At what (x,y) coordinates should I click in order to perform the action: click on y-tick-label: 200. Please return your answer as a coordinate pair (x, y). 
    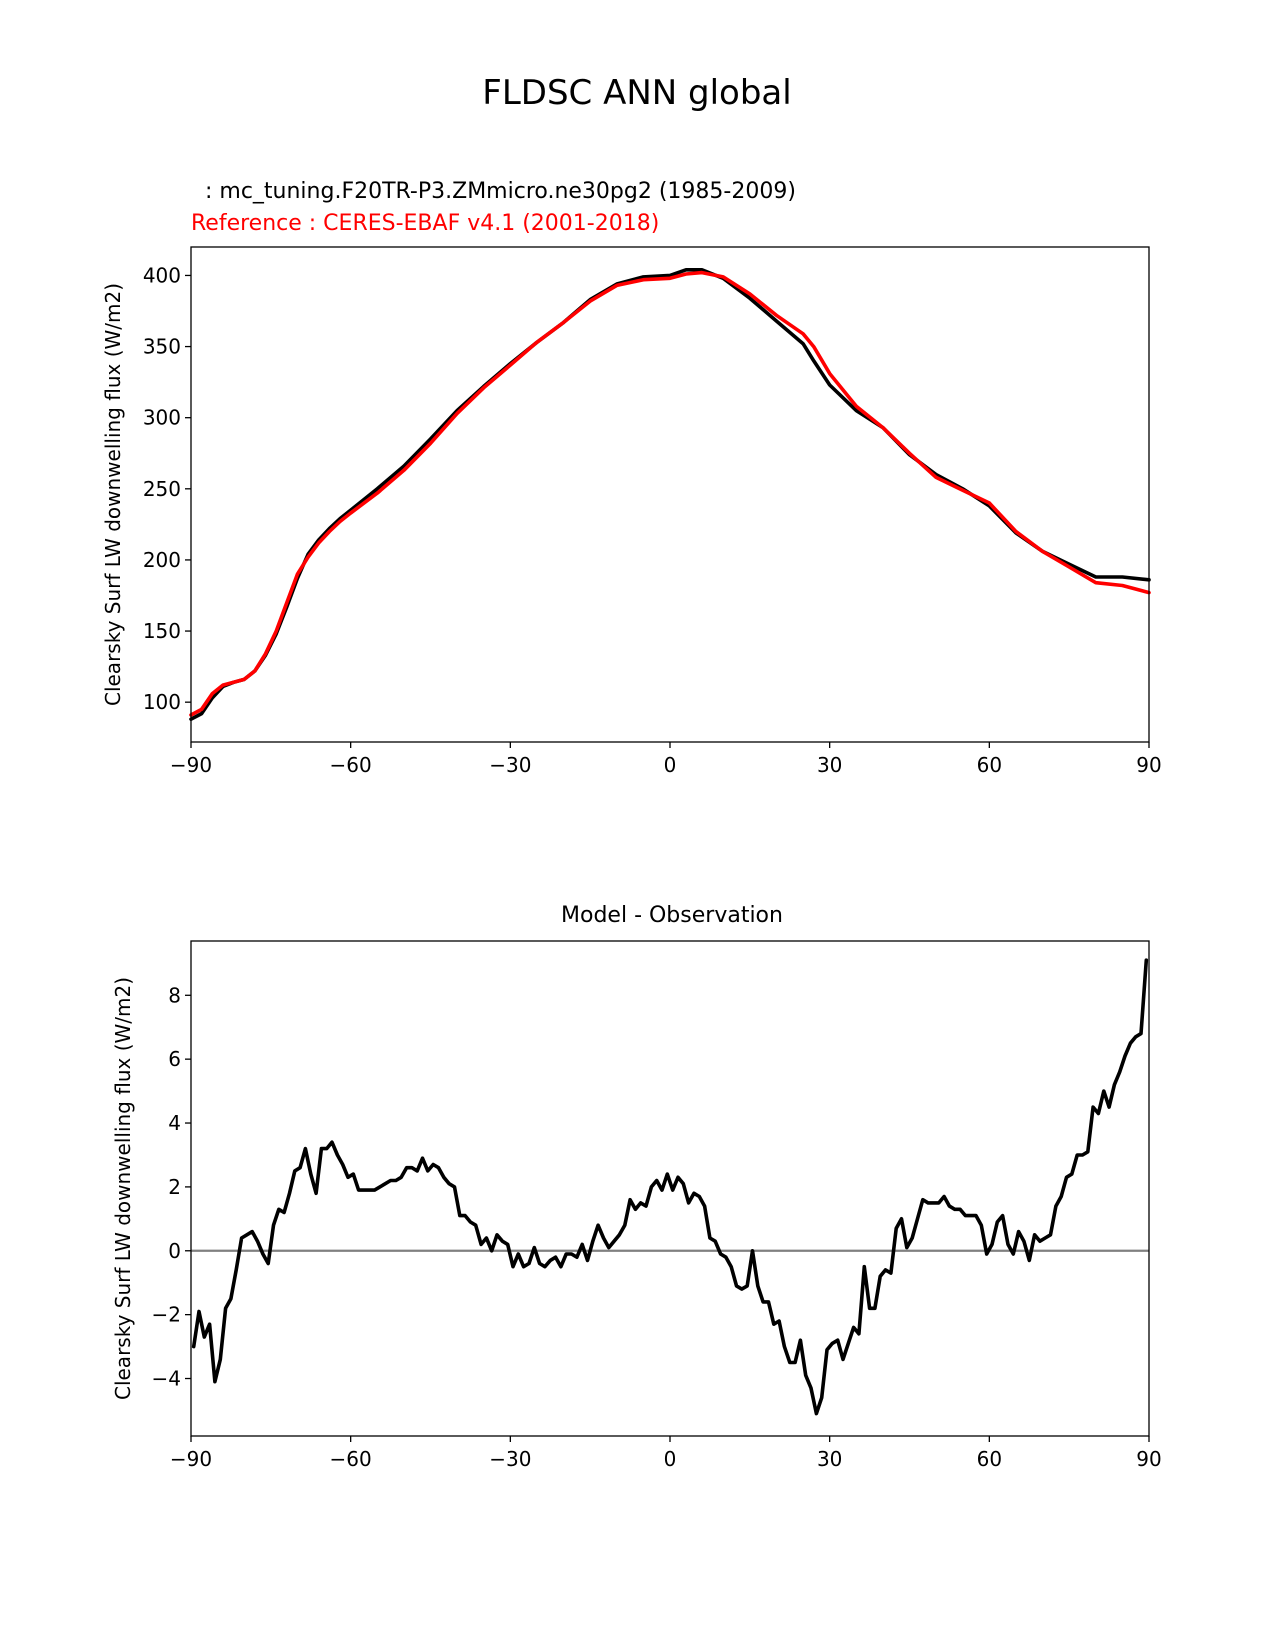
    Looking at the image, I should click on (162, 560).